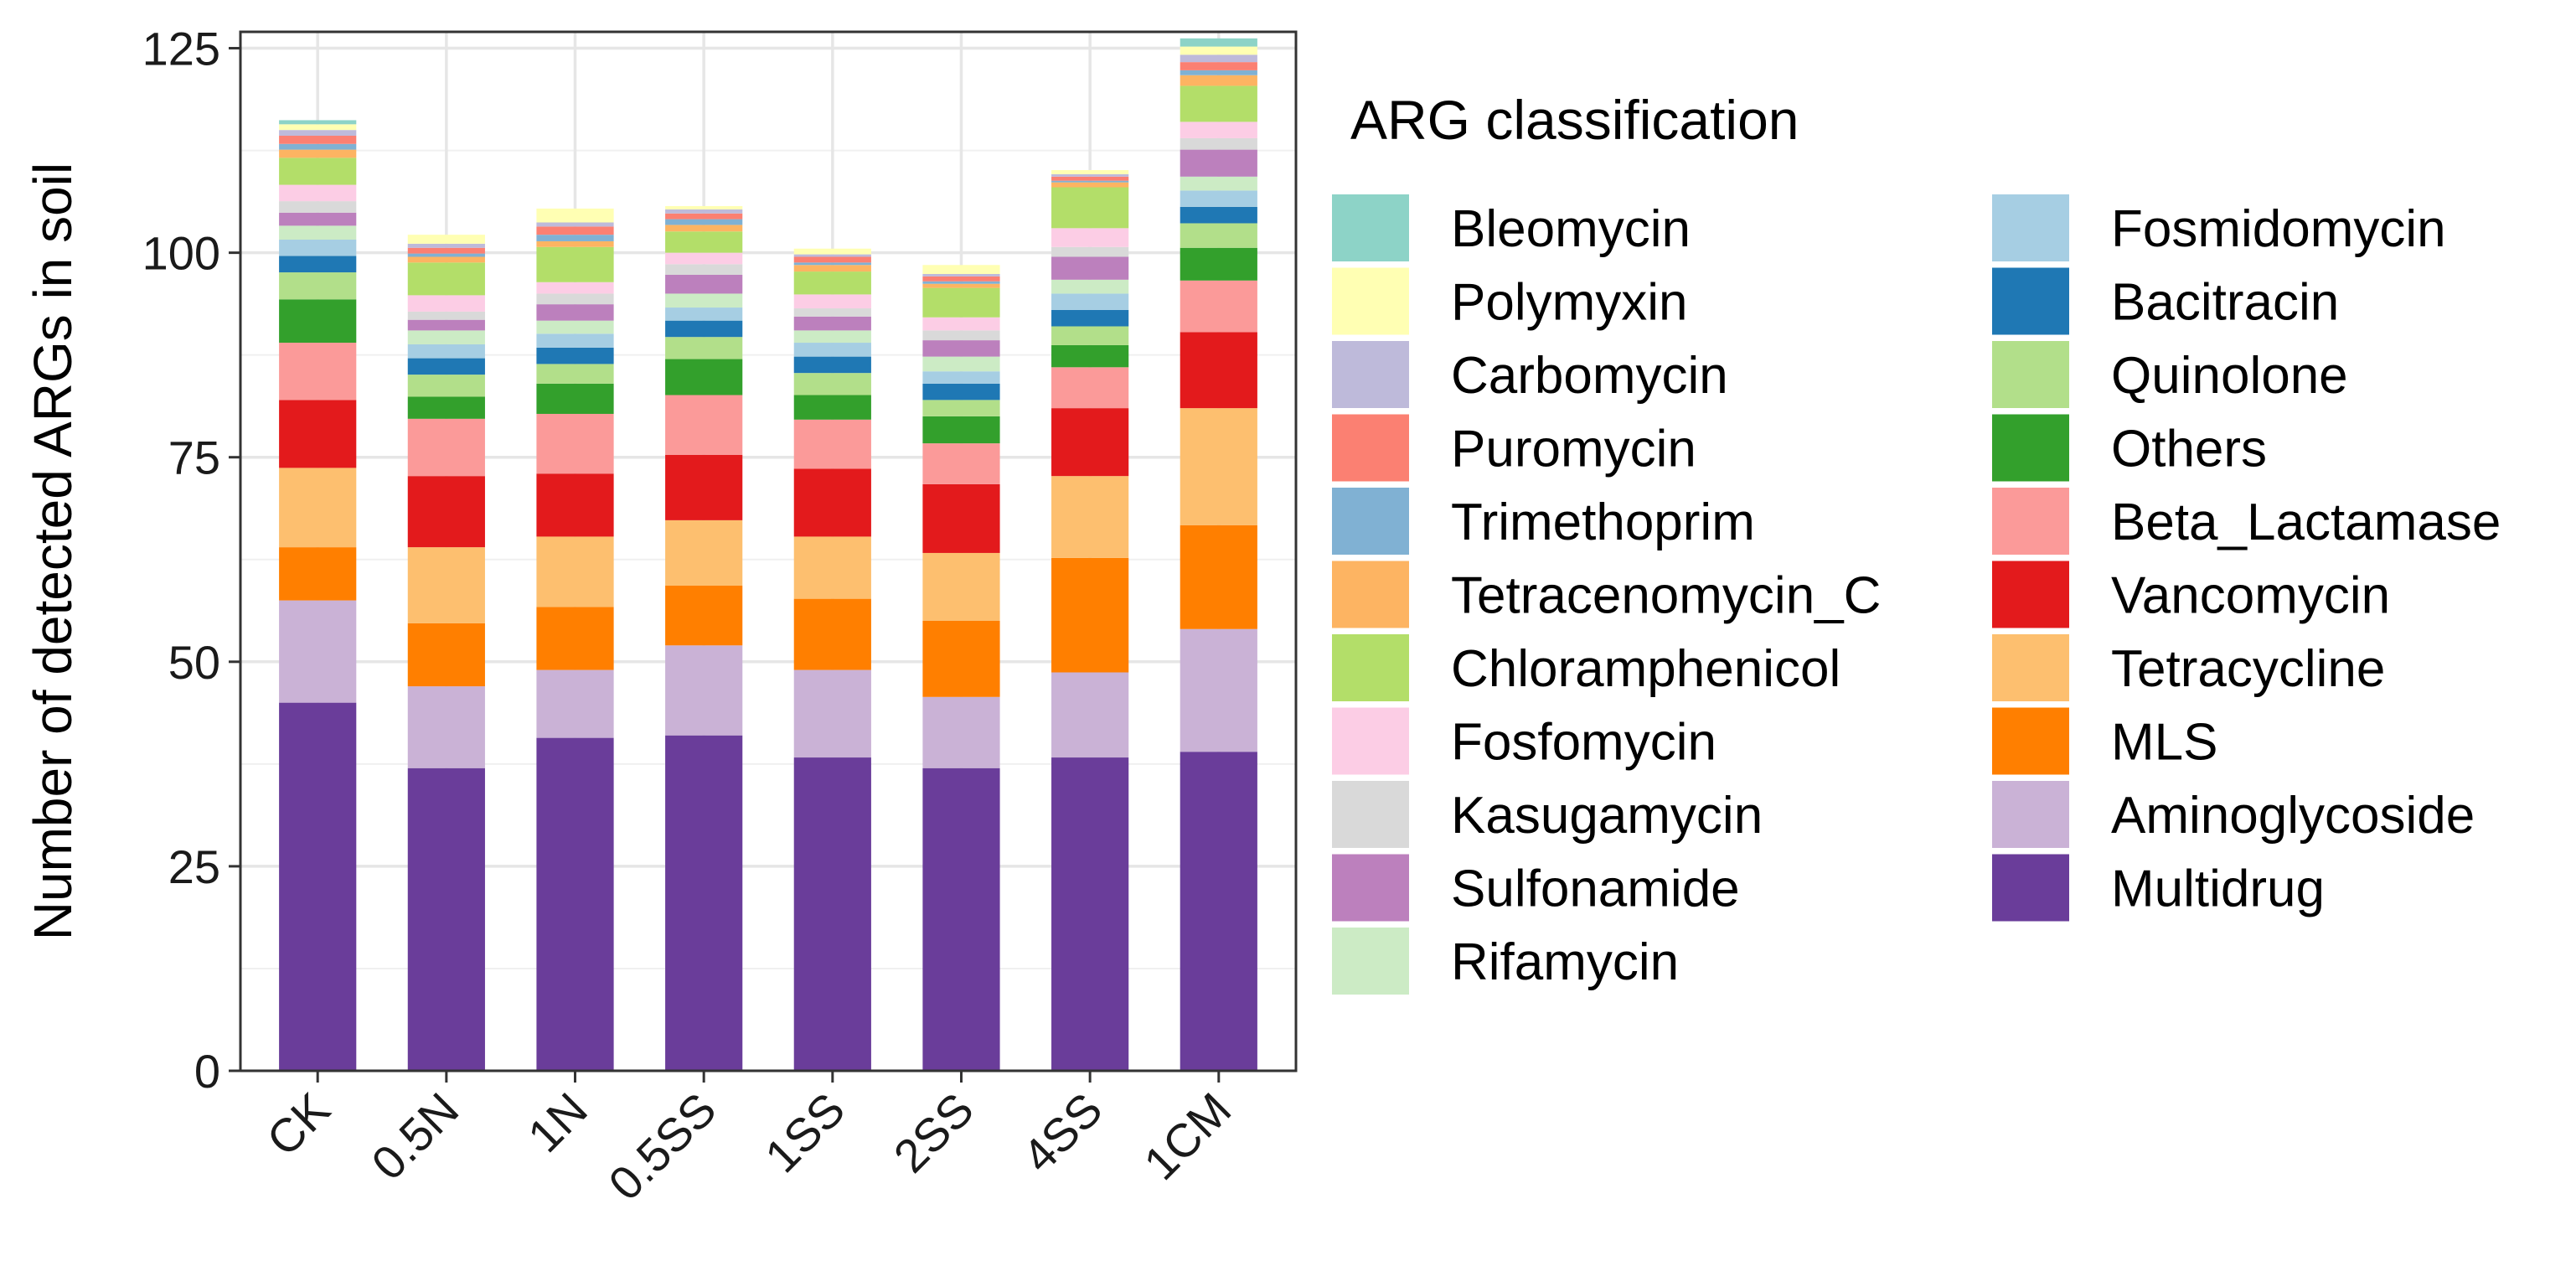 The height and width of the screenshot is (1261, 2576). Describe the element at coordinates (194, 662) in the screenshot. I see `y-tick-label: 50` at that location.